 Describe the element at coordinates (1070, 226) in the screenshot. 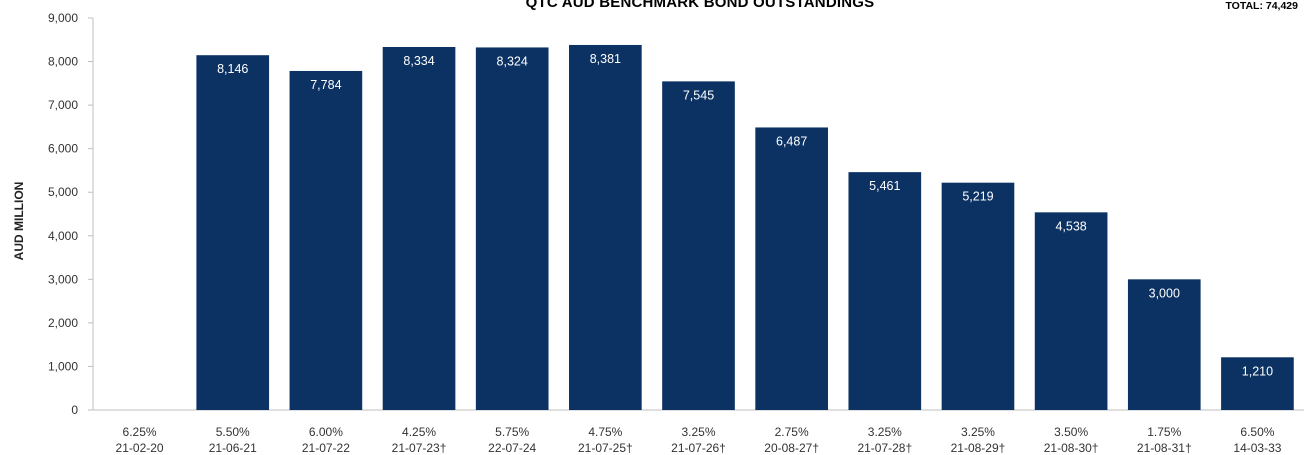

I see `bar-value-label: 4,538` at that location.